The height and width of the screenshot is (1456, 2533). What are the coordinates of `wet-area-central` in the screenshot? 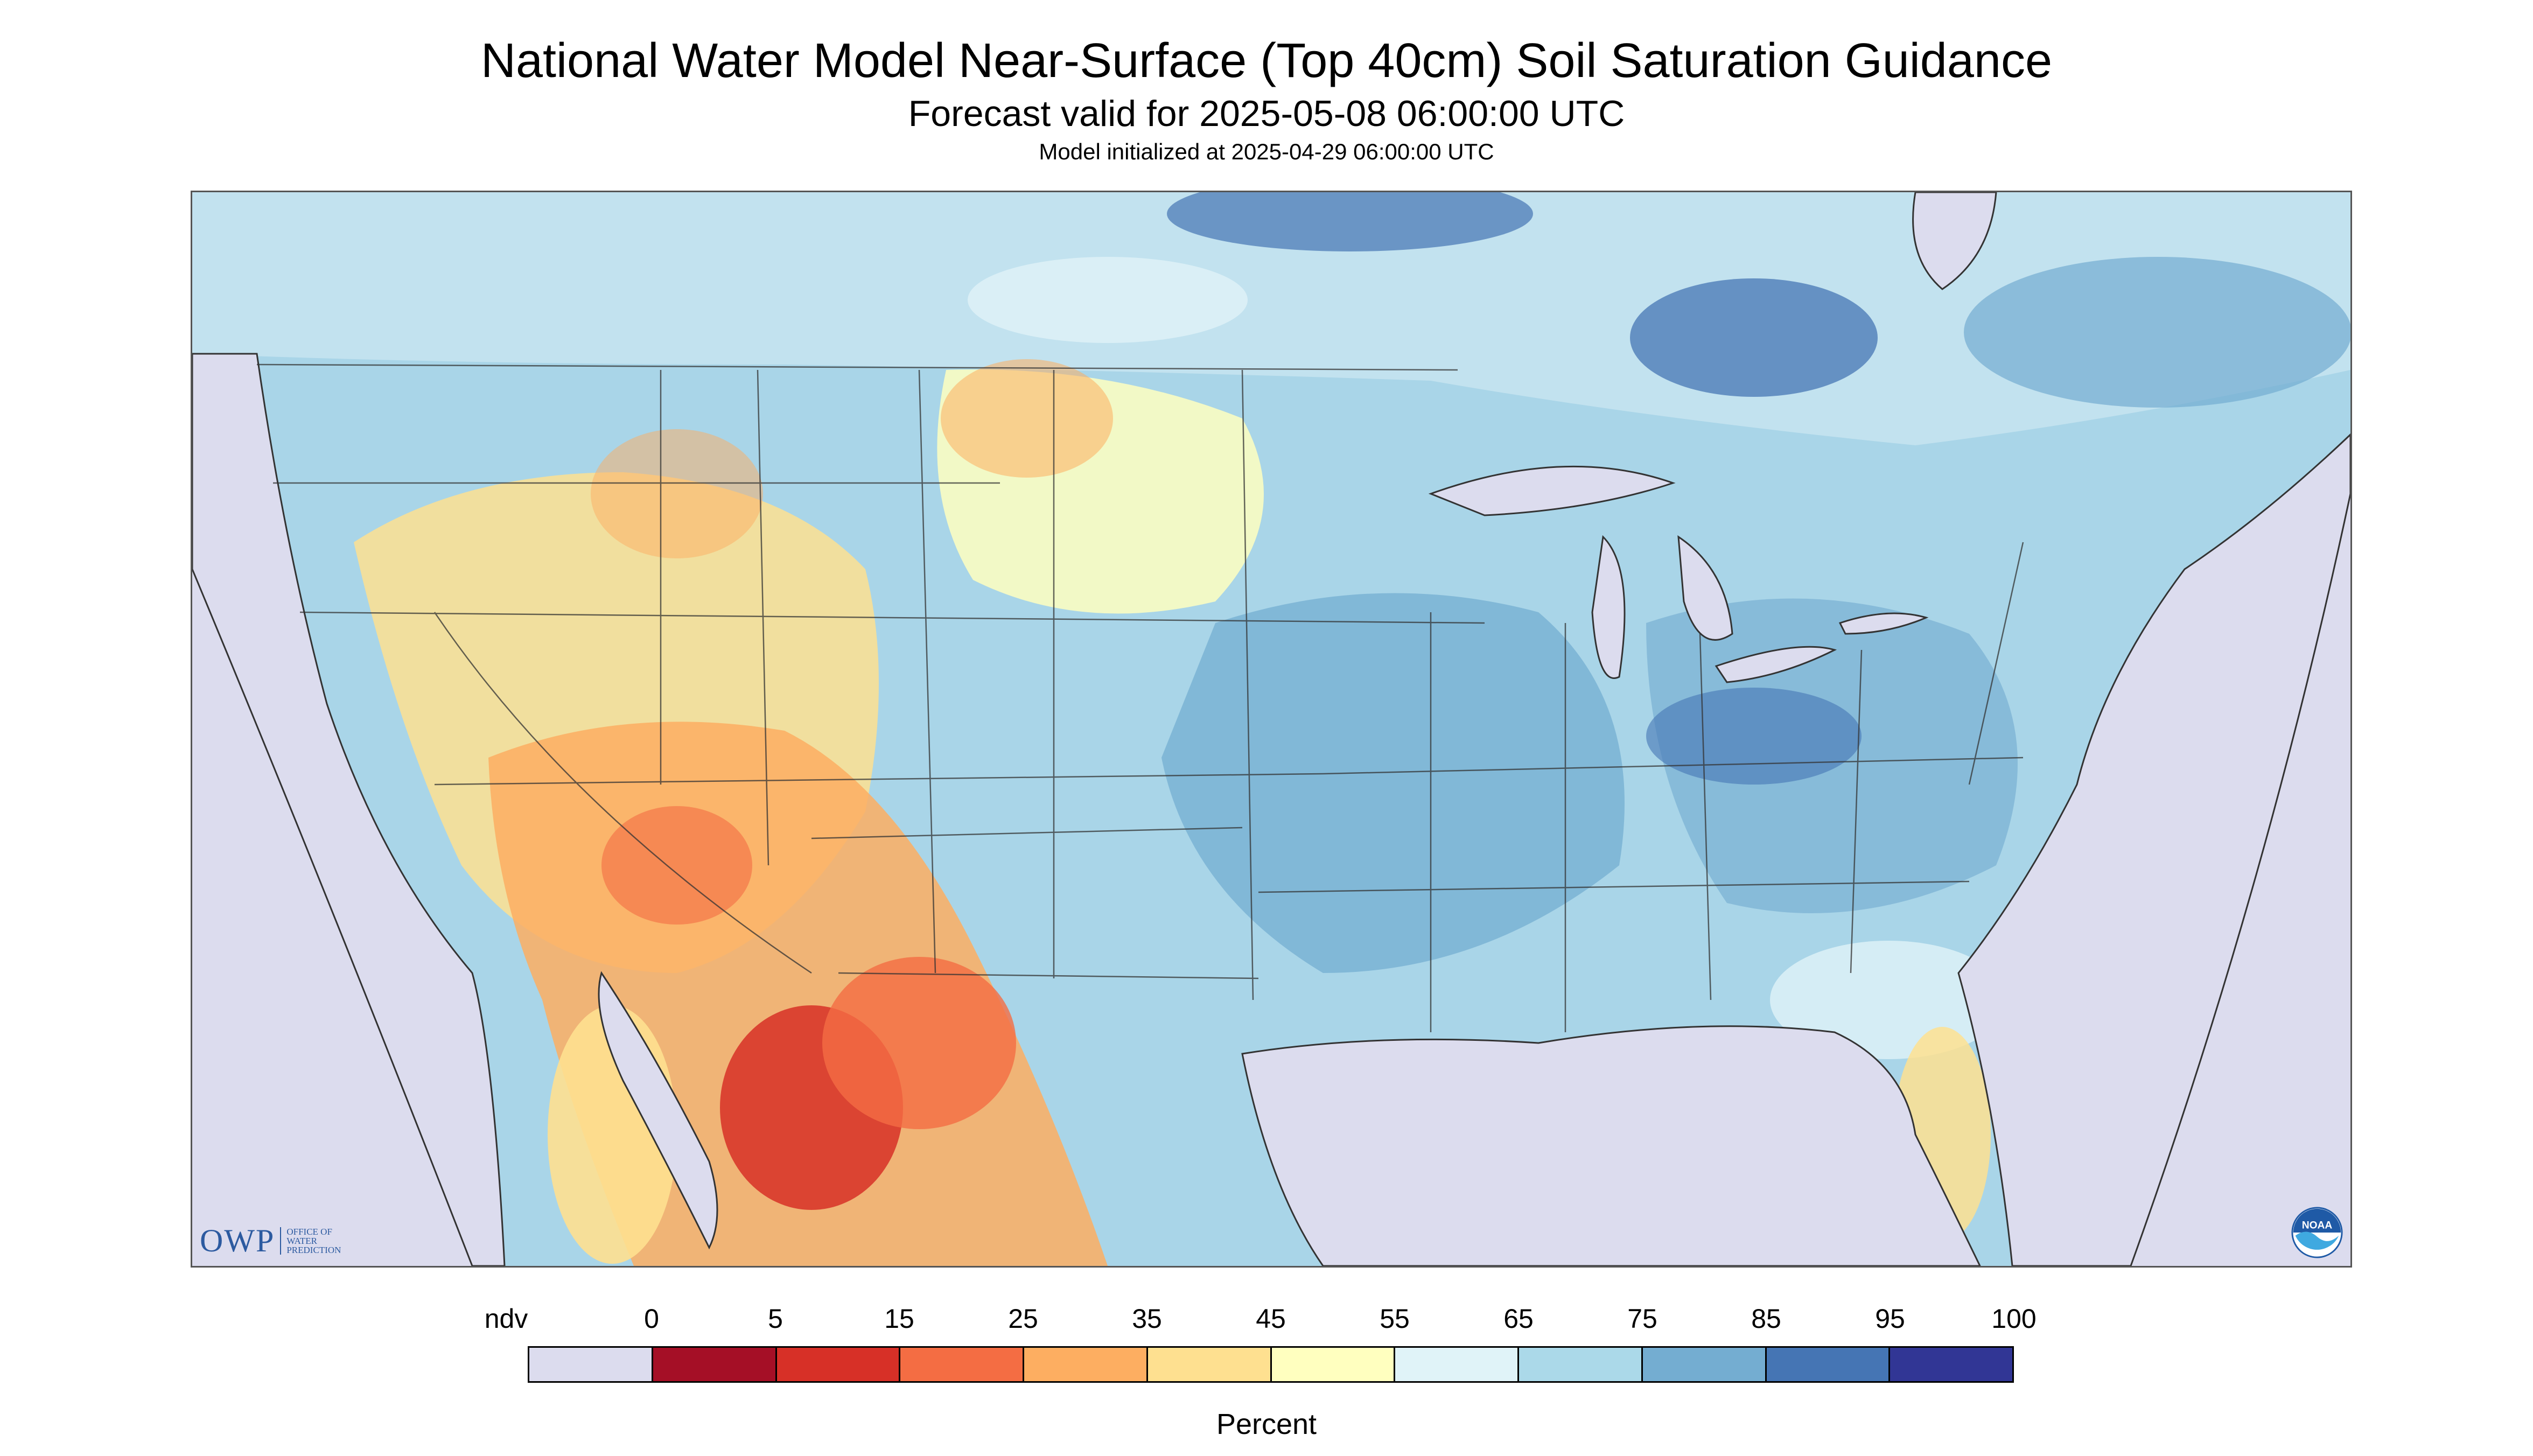 It's located at (1393, 783).